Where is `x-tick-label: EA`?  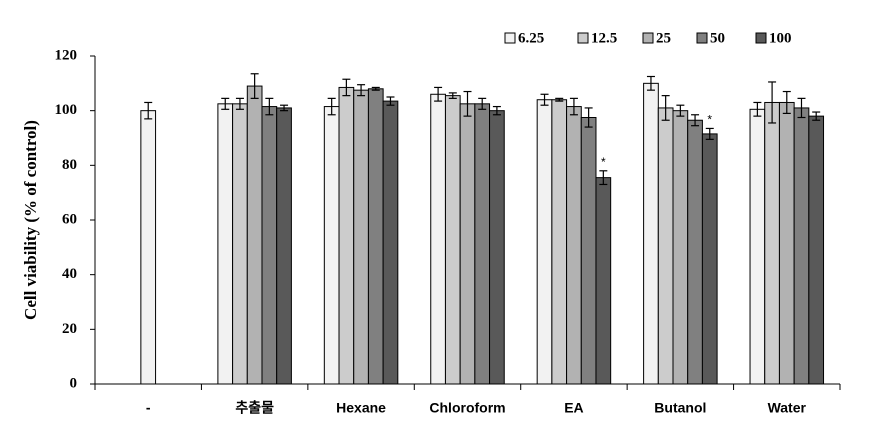
x-tick-label: EA is located at coordinates (573, 408).